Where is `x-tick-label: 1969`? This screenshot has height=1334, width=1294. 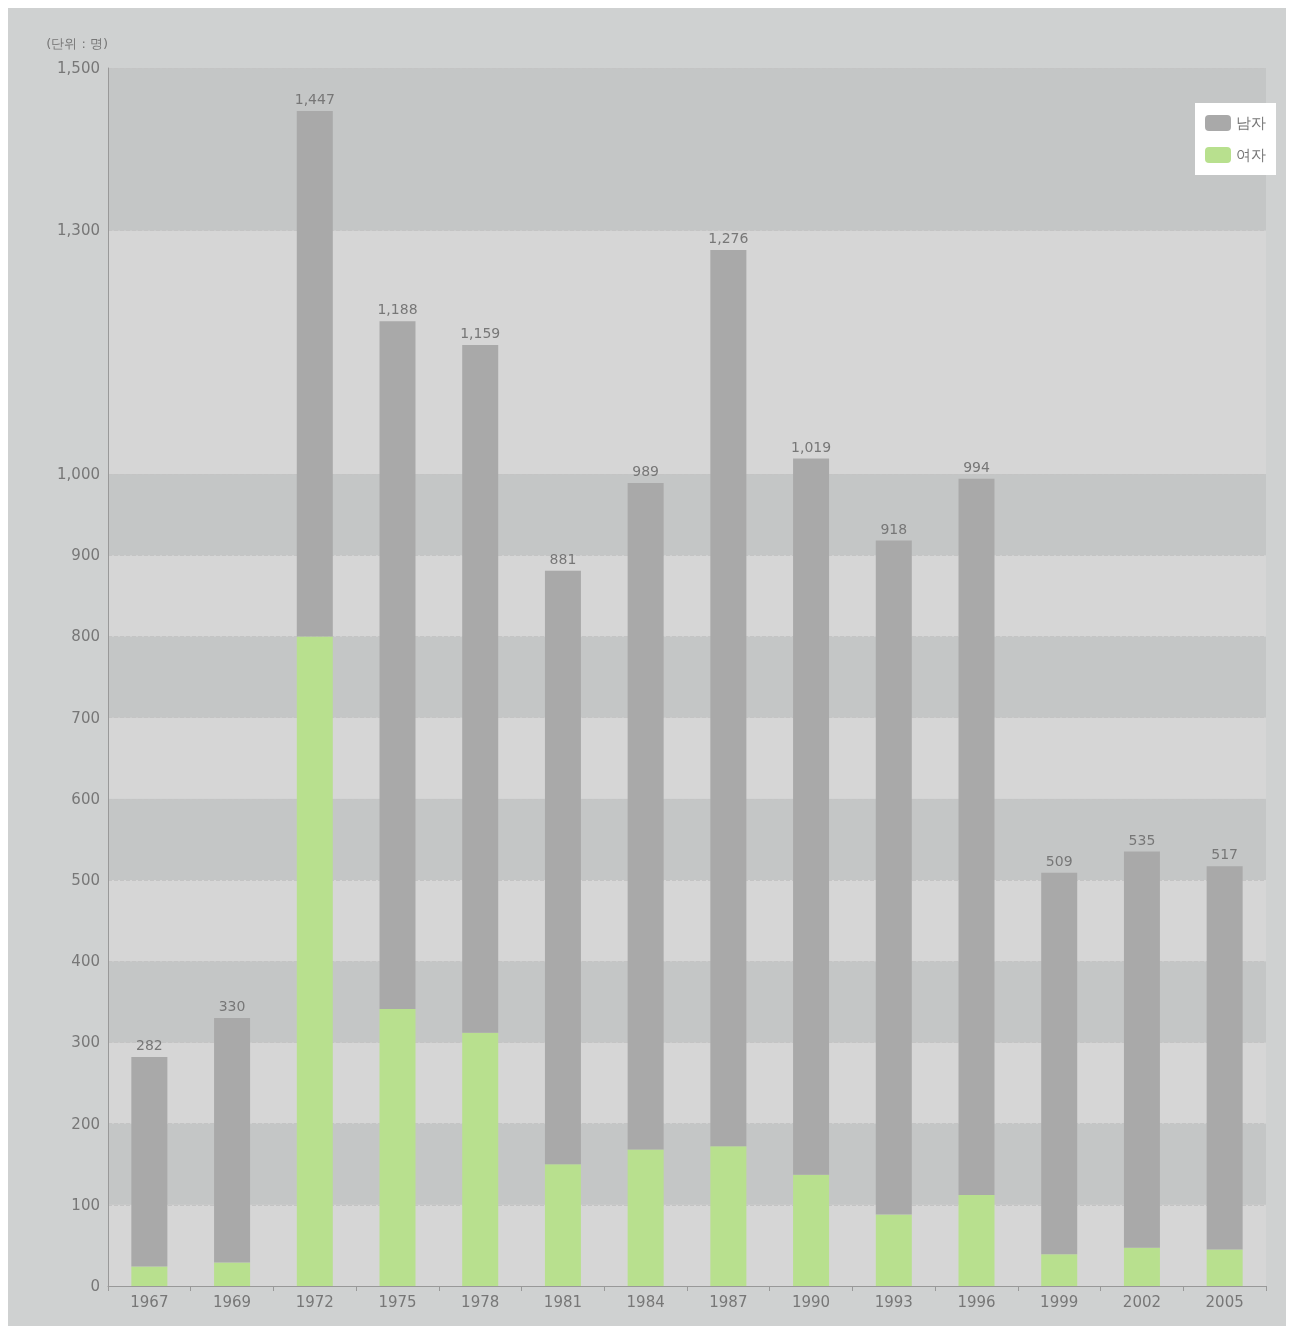 x-tick-label: 1969 is located at coordinates (232, 1301).